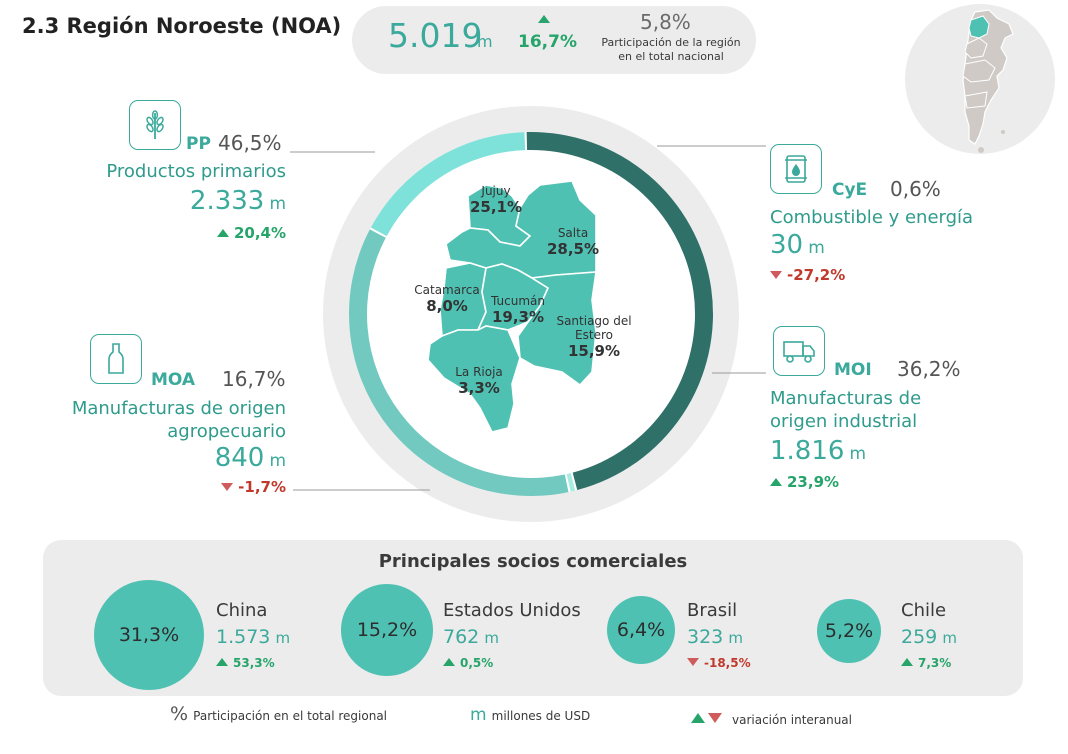 This screenshot has height=754, width=1068. Describe the element at coordinates (242, 610) in the screenshot. I see `partner-name-china: China` at that location.